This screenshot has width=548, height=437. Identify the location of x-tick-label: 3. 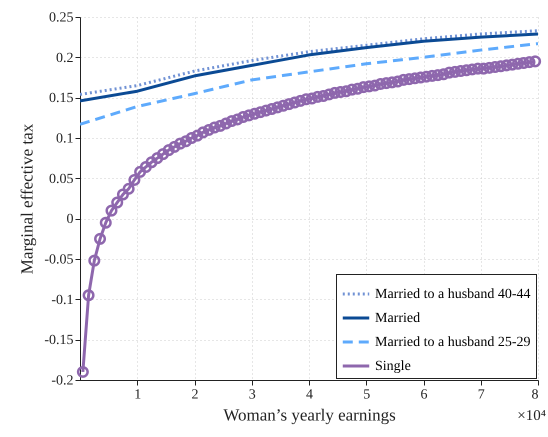
(252, 395).